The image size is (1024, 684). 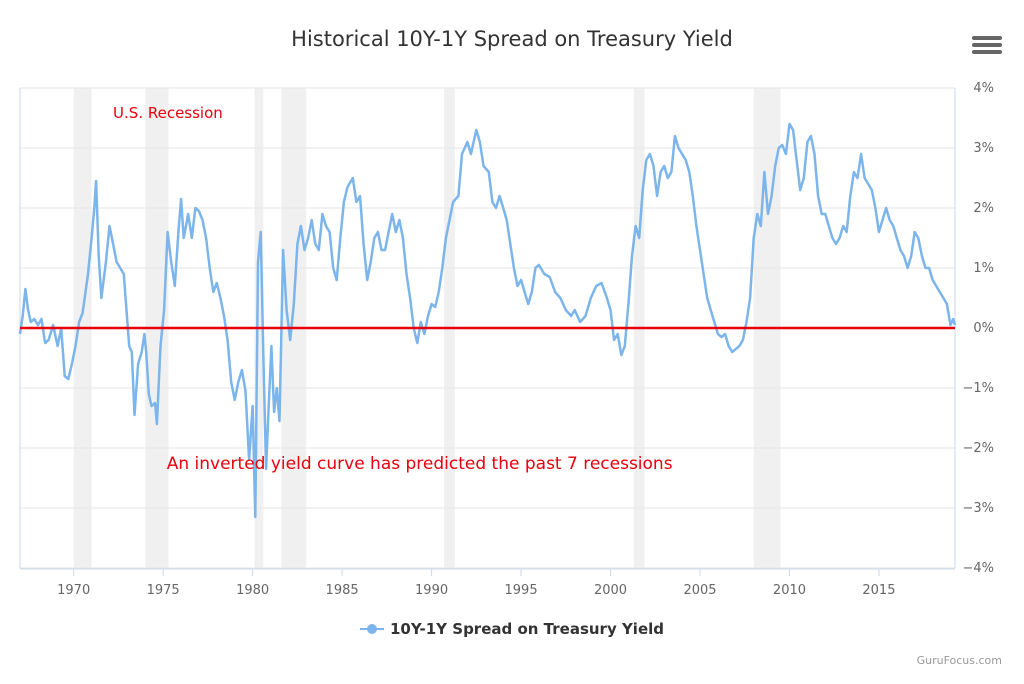 I want to click on y-tick-label: 1%, so click(x=983, y=268).